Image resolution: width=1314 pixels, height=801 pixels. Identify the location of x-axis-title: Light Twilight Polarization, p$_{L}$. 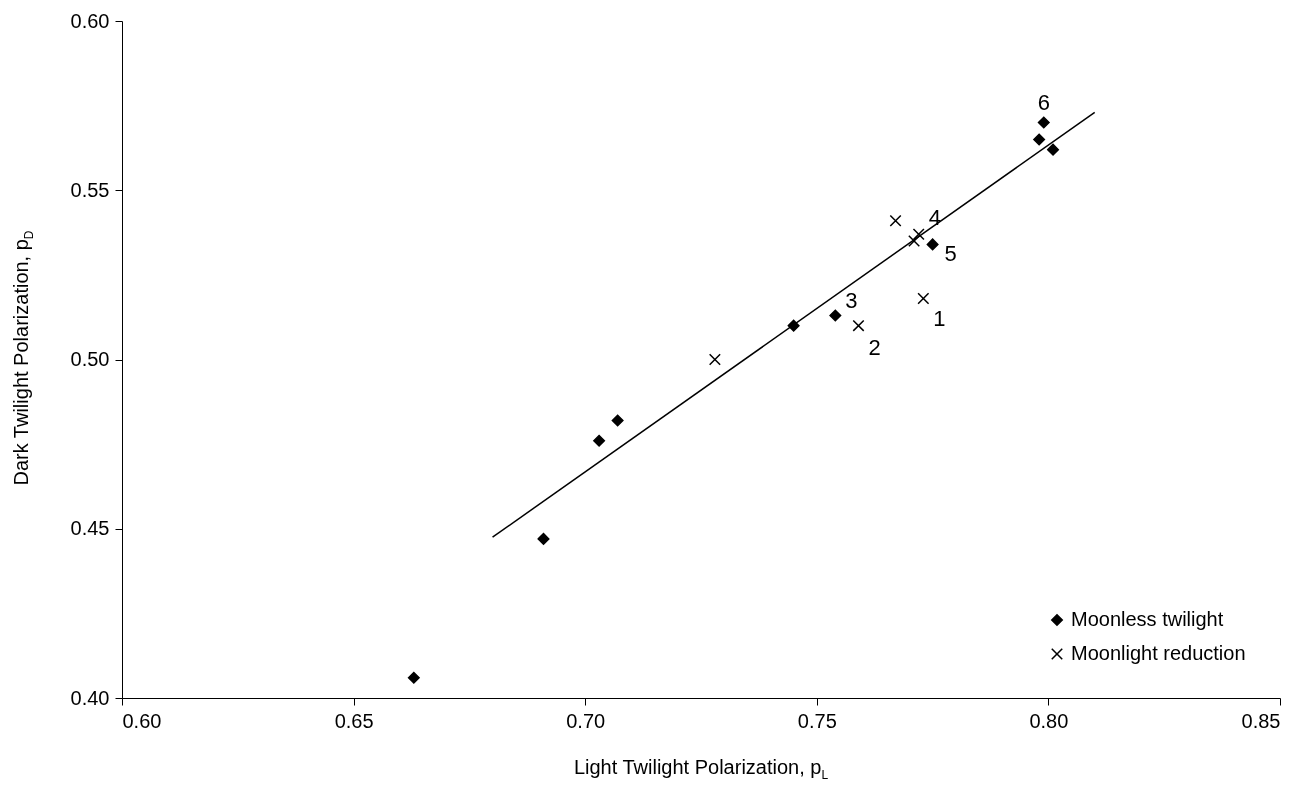
(701, 769).